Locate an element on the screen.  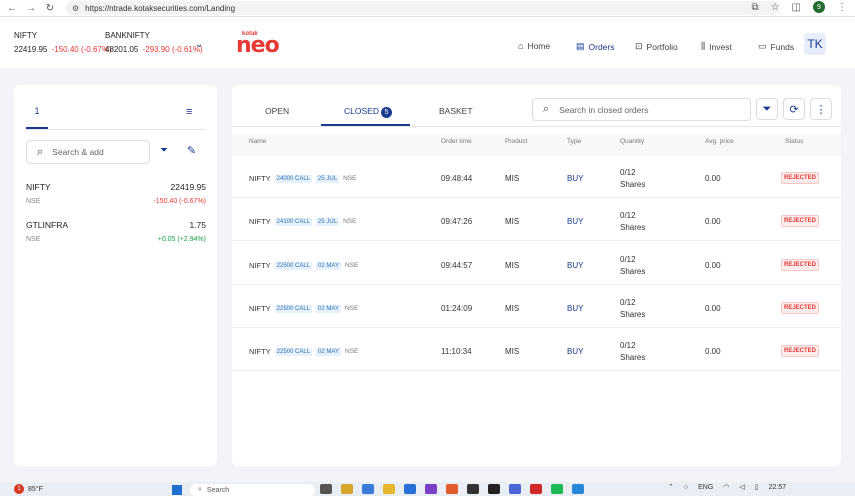
chrome-icon is located at coordinates (347, 489).